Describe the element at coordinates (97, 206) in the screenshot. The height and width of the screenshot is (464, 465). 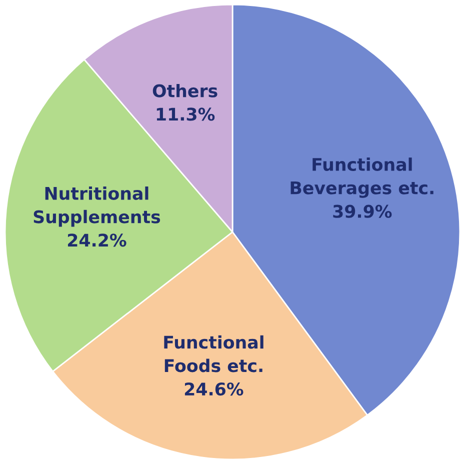
I see `slice-label: Nutritional Supplements` at that location.